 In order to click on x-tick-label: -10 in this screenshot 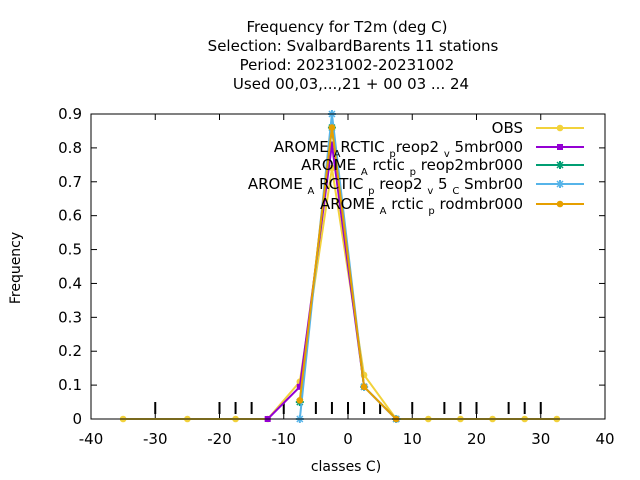, I will do `click(284, 439)`.